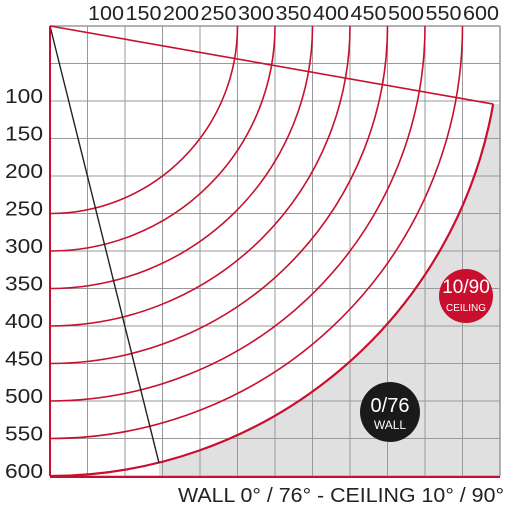 This screenshot has height=508, width=510. Describe the element at coordinates (24, 472) in the screenshot. I see `left-label: 600` at that location.